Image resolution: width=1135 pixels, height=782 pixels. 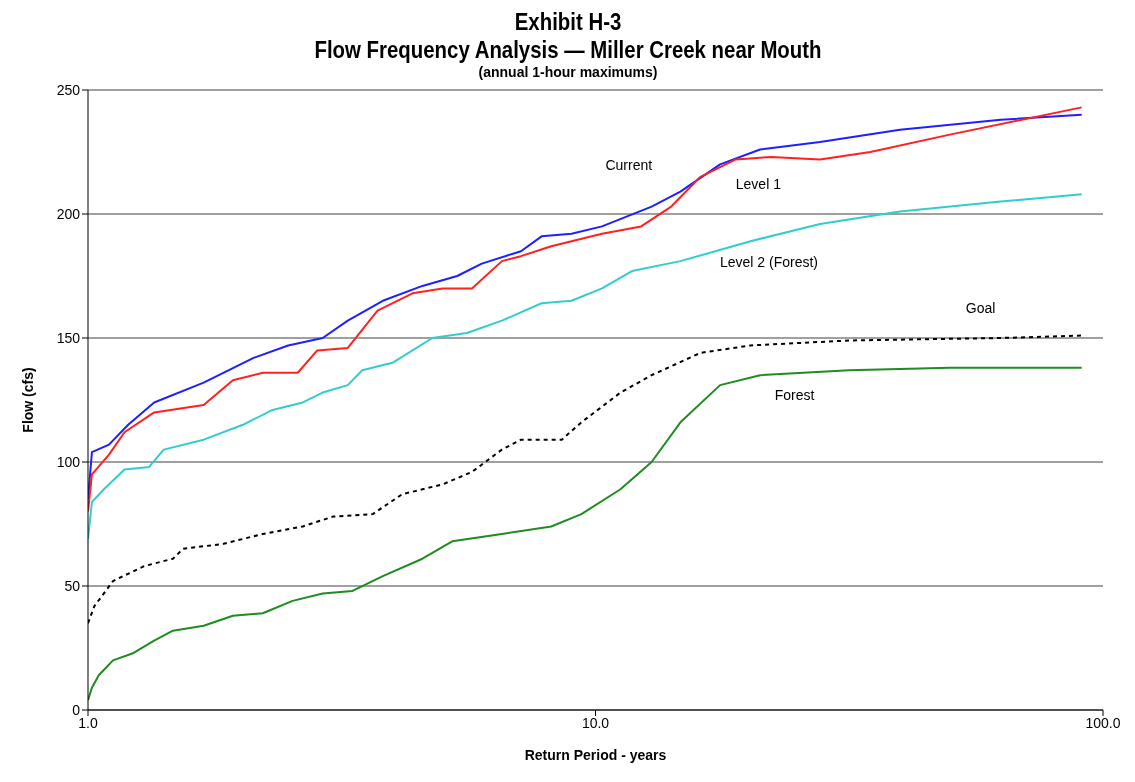 What do you see at coordinates (568, 72) in the screenshot?
I see `chart-subtitle: (annual 1-hour maximums)` at bounding box center [568, 72].